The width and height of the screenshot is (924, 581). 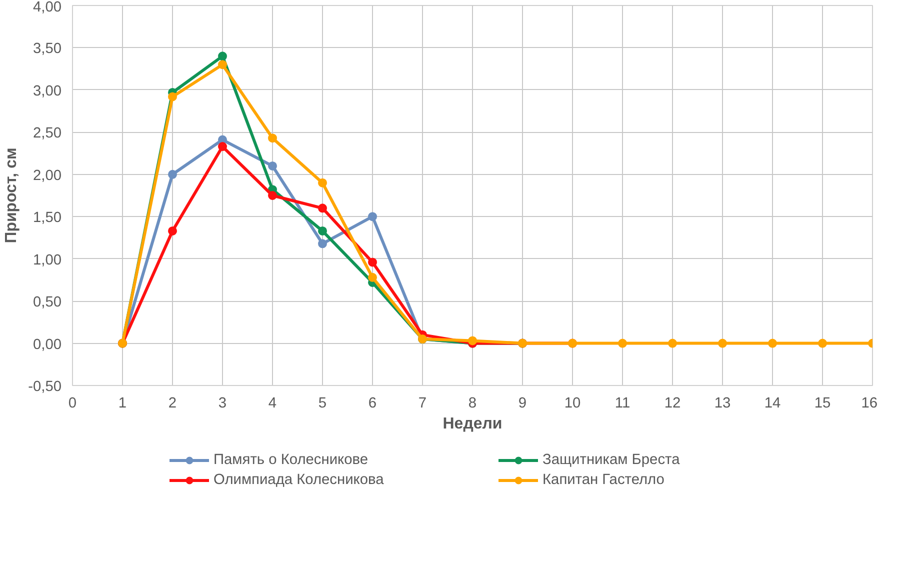 I want to click on x-tick-label: 0, so click(x=72, y=404).